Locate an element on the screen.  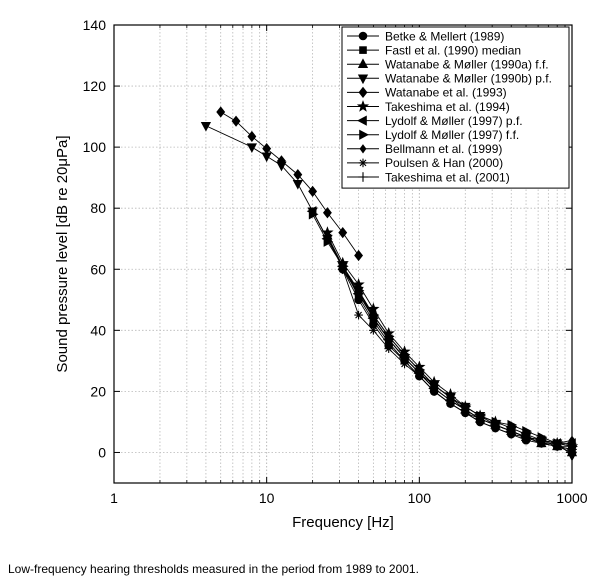
y-tick-label: 0 is located at coordinates (102, 452).